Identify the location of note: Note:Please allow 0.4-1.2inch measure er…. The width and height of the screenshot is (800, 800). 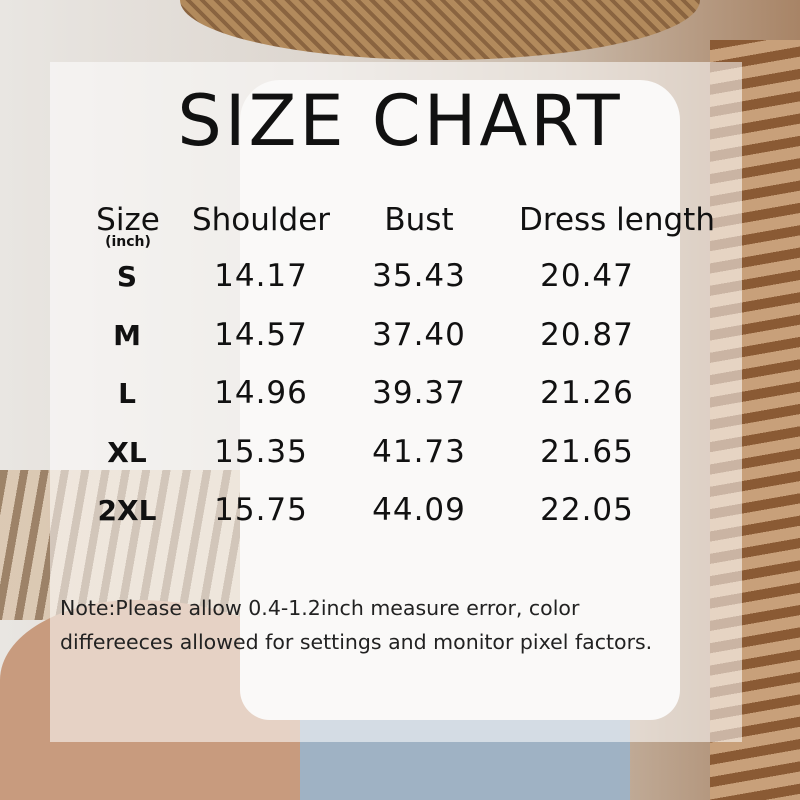
(356, 625).